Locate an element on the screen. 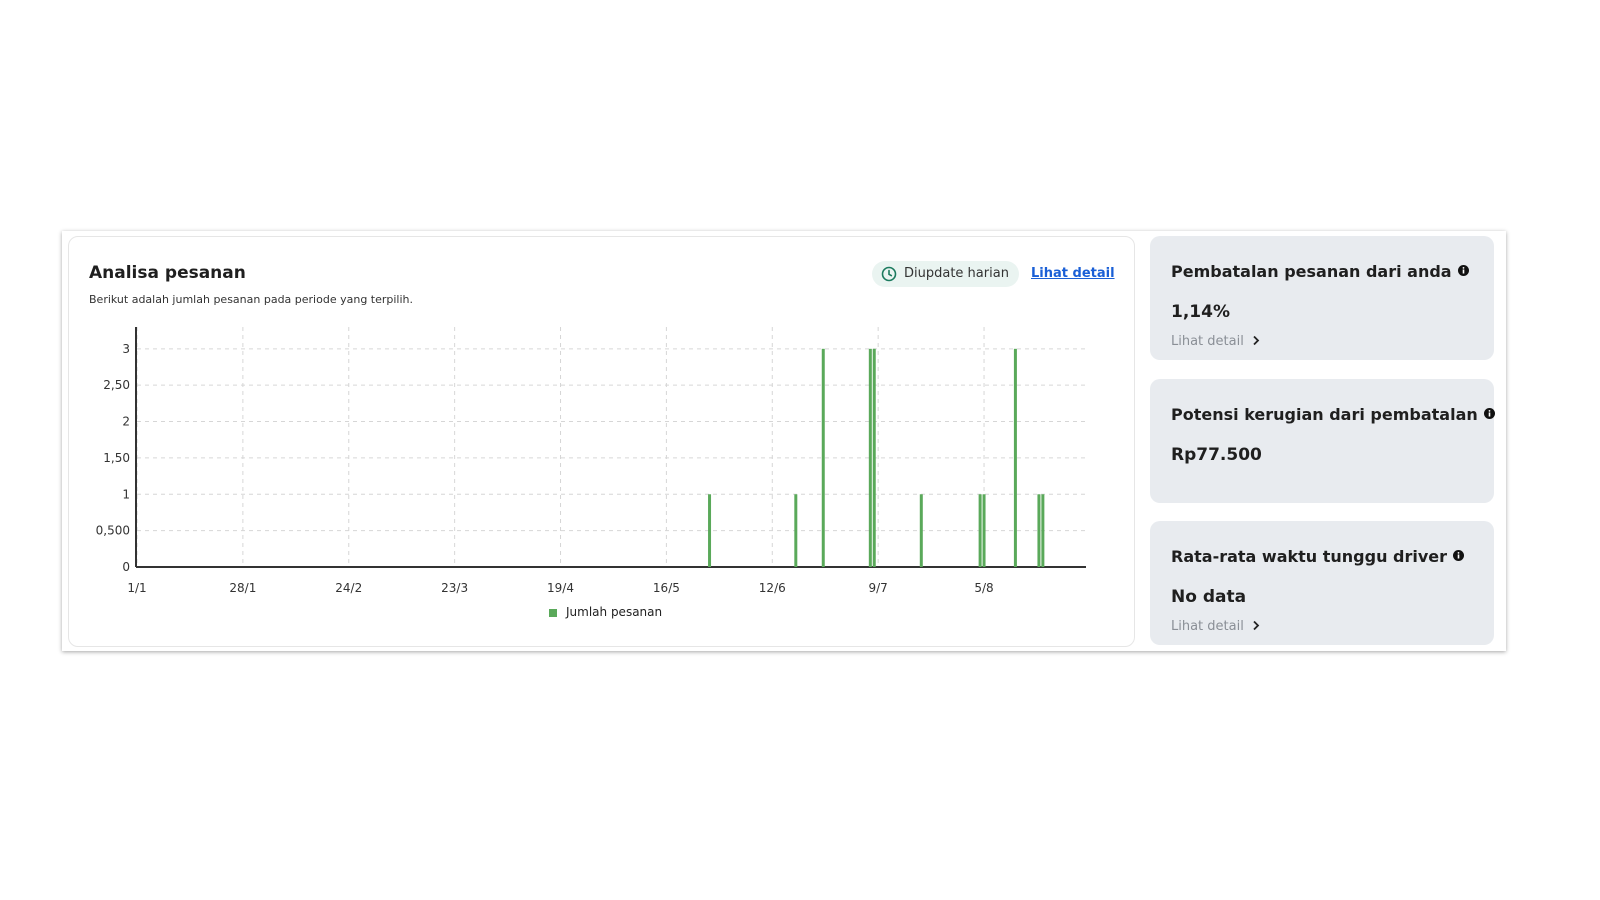 The width and height of the screenshot is (1600, 900). card-value: 1,14% is located at coordinates (1200, 312).